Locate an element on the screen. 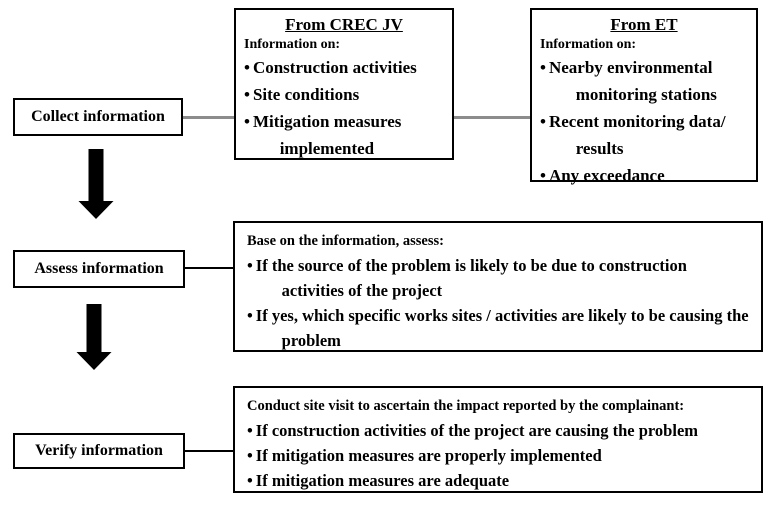  bullet-item: Site conditions is located at coordinates (344, 94).